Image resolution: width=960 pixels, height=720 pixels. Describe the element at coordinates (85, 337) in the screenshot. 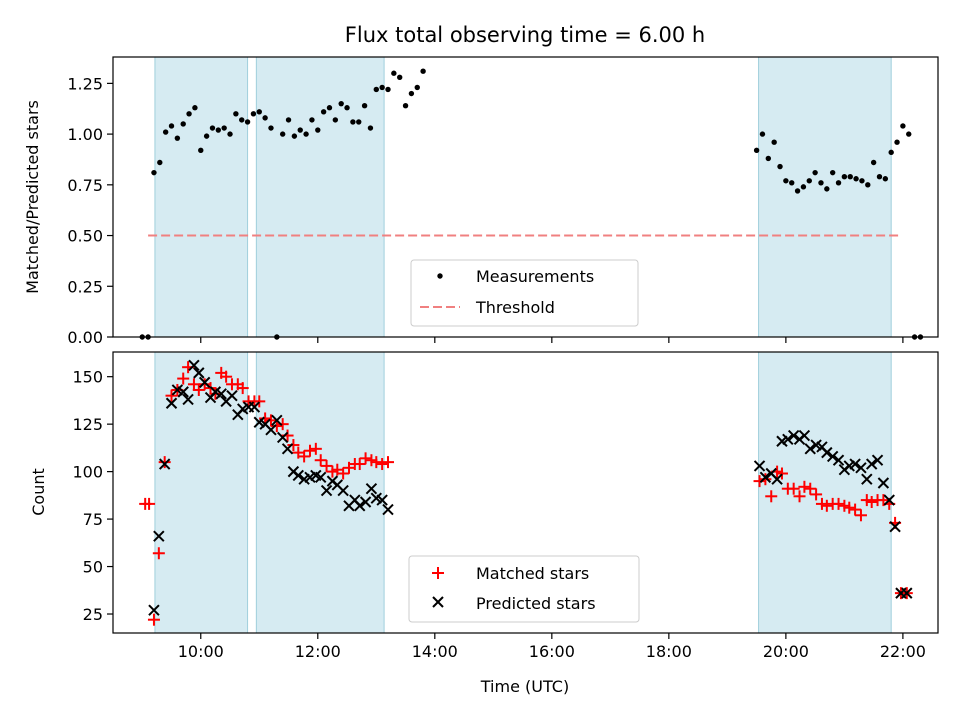

I see `y-tick-label: 0.00` at that location.